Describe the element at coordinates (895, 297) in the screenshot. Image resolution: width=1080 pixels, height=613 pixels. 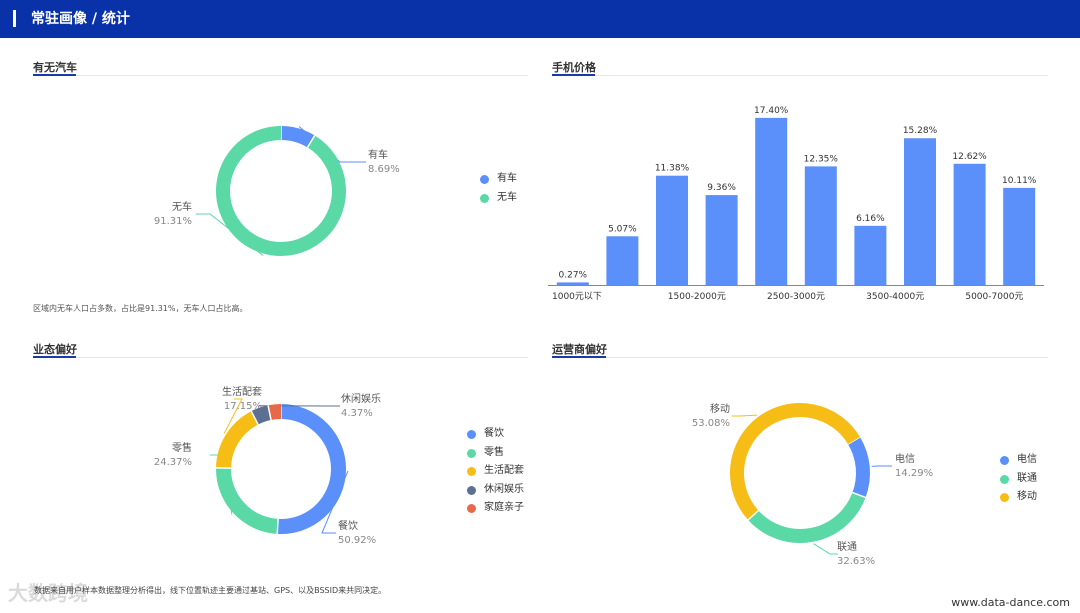
I see `phone-tick-label-6: 3500-4000元` at that location.